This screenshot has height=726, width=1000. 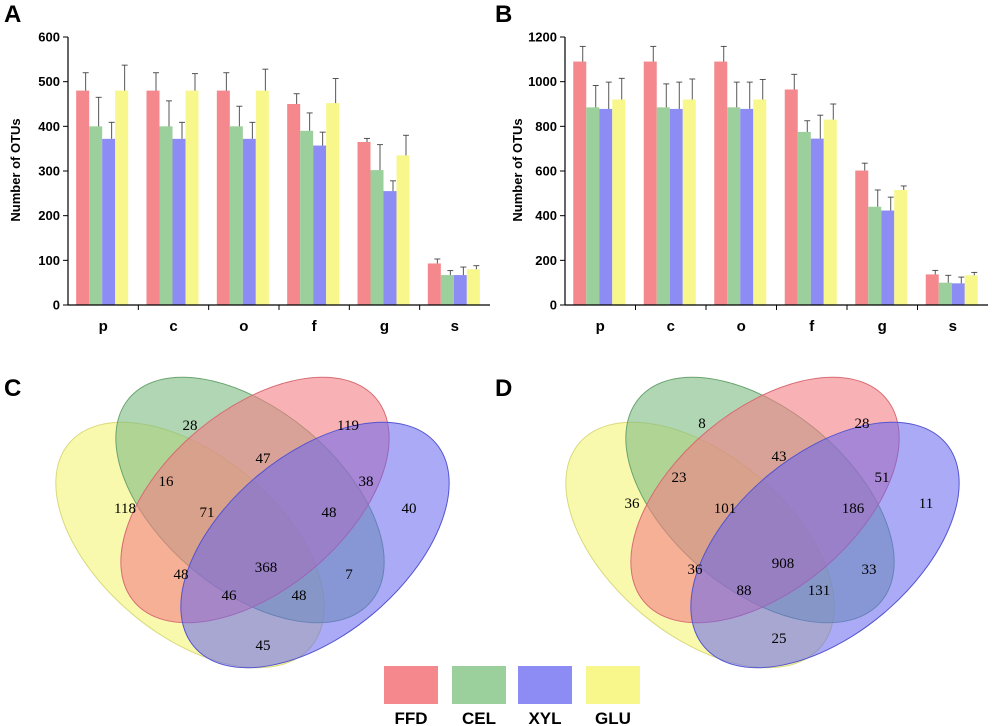 I want to click on venn-count-glu-cel-xyl: 131, so click(x=819, y=591).